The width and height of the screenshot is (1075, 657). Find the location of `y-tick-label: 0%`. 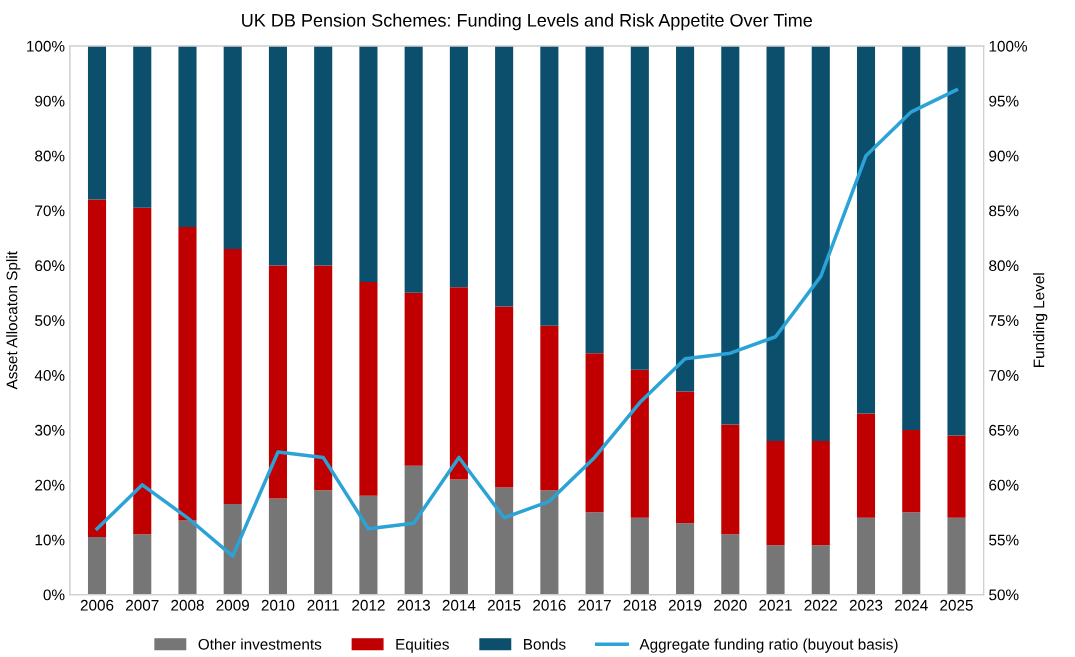

y-tick-label: 0% is located at coordinates (54, 595).